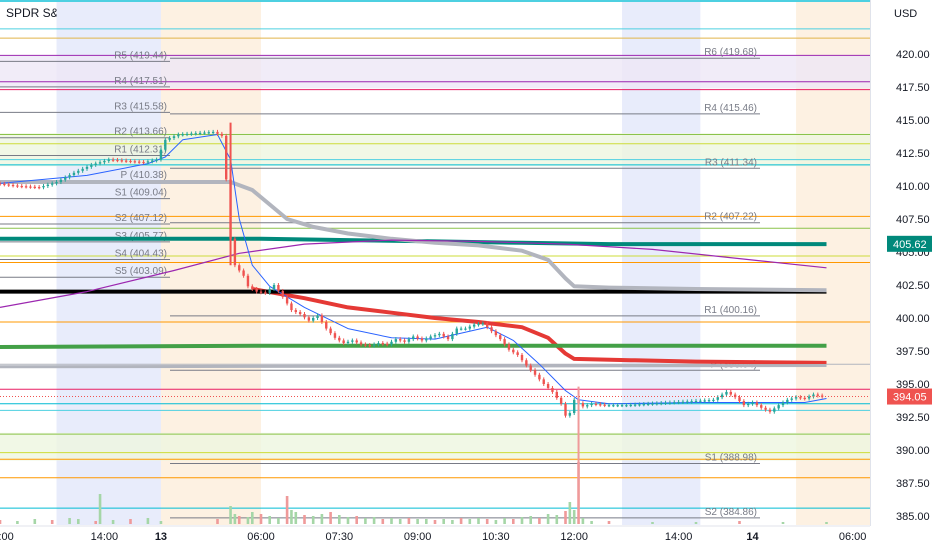  What do you see at coordinates (161, 537) in the screenshot?
I see `time-tick-label: 13` at bounding box center [161, 537].